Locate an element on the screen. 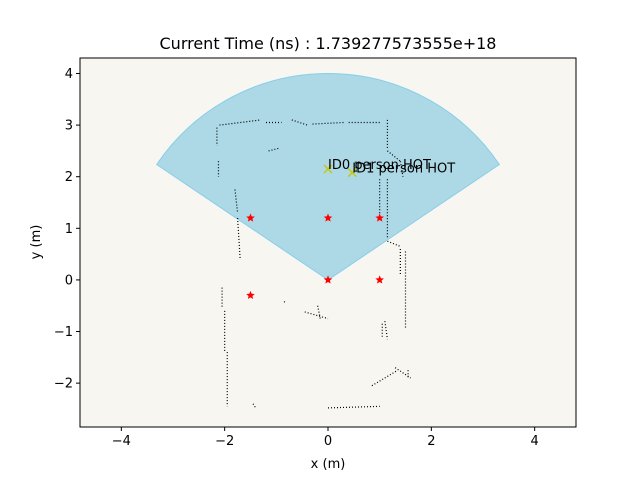  y-tick-label: 4 is located at coordinates (69, 74).